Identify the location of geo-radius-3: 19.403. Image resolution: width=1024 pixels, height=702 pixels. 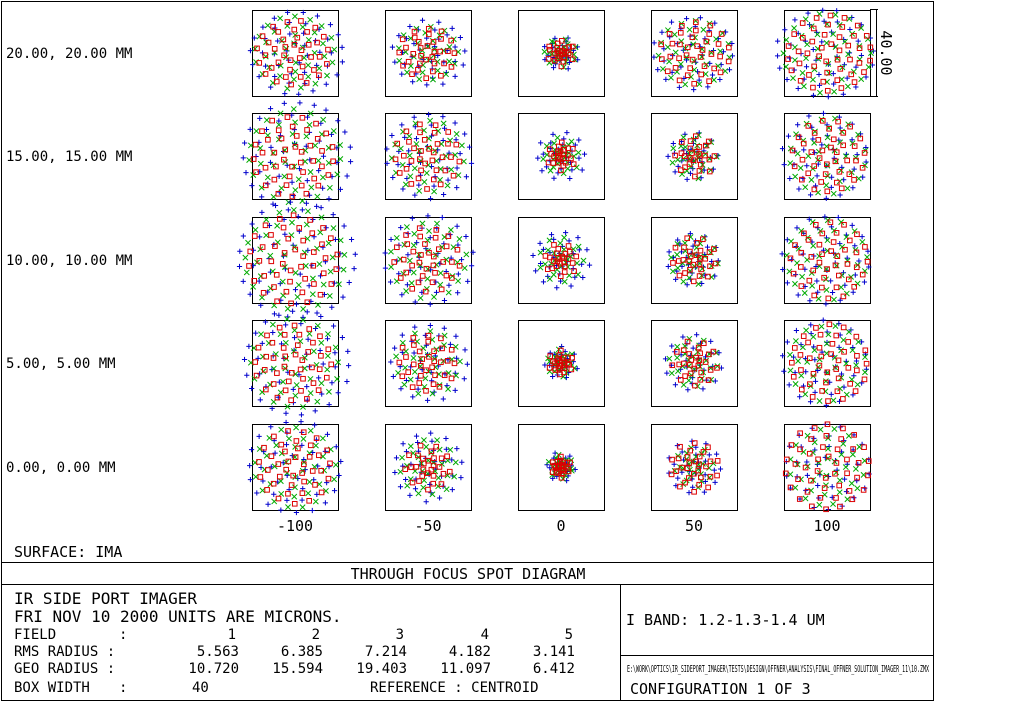
(381, 669).